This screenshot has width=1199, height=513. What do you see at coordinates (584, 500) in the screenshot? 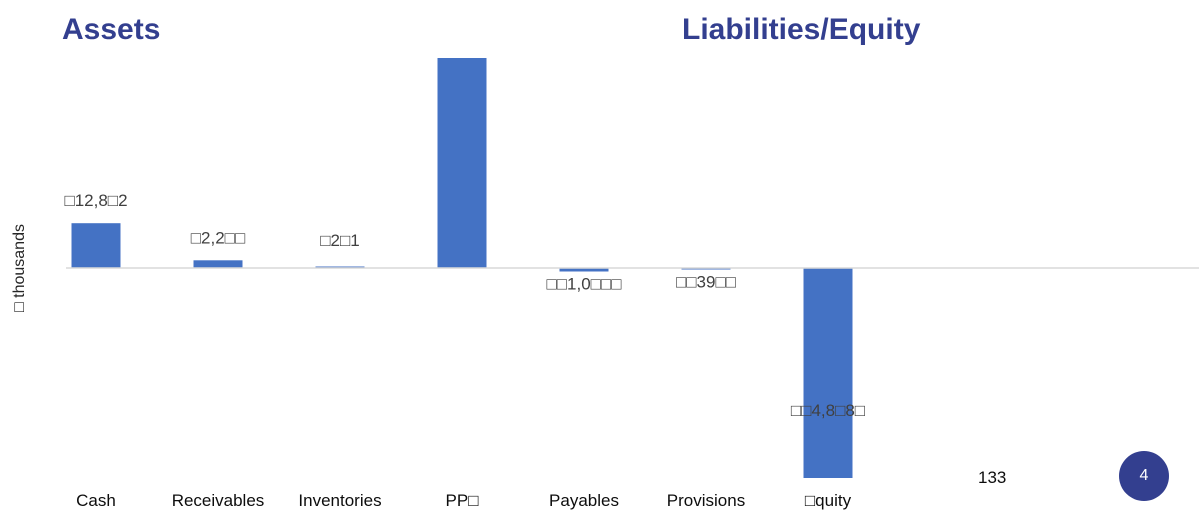
I see `category-label-4: Payables` at bounding box center [584, 500].